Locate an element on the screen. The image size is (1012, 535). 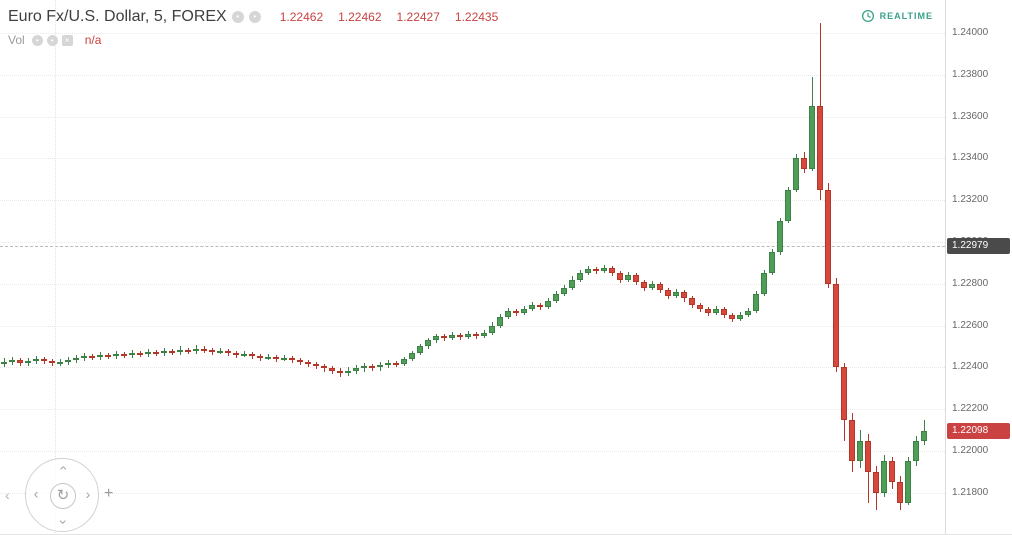
reset-view-button: ↻ is located at coordinates (63, 496).